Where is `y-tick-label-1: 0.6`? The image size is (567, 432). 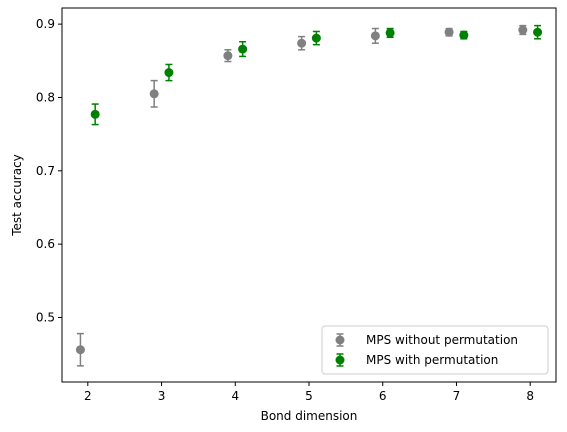
y-tick-label-1: 0.6 is located at coordinates (45, 244).